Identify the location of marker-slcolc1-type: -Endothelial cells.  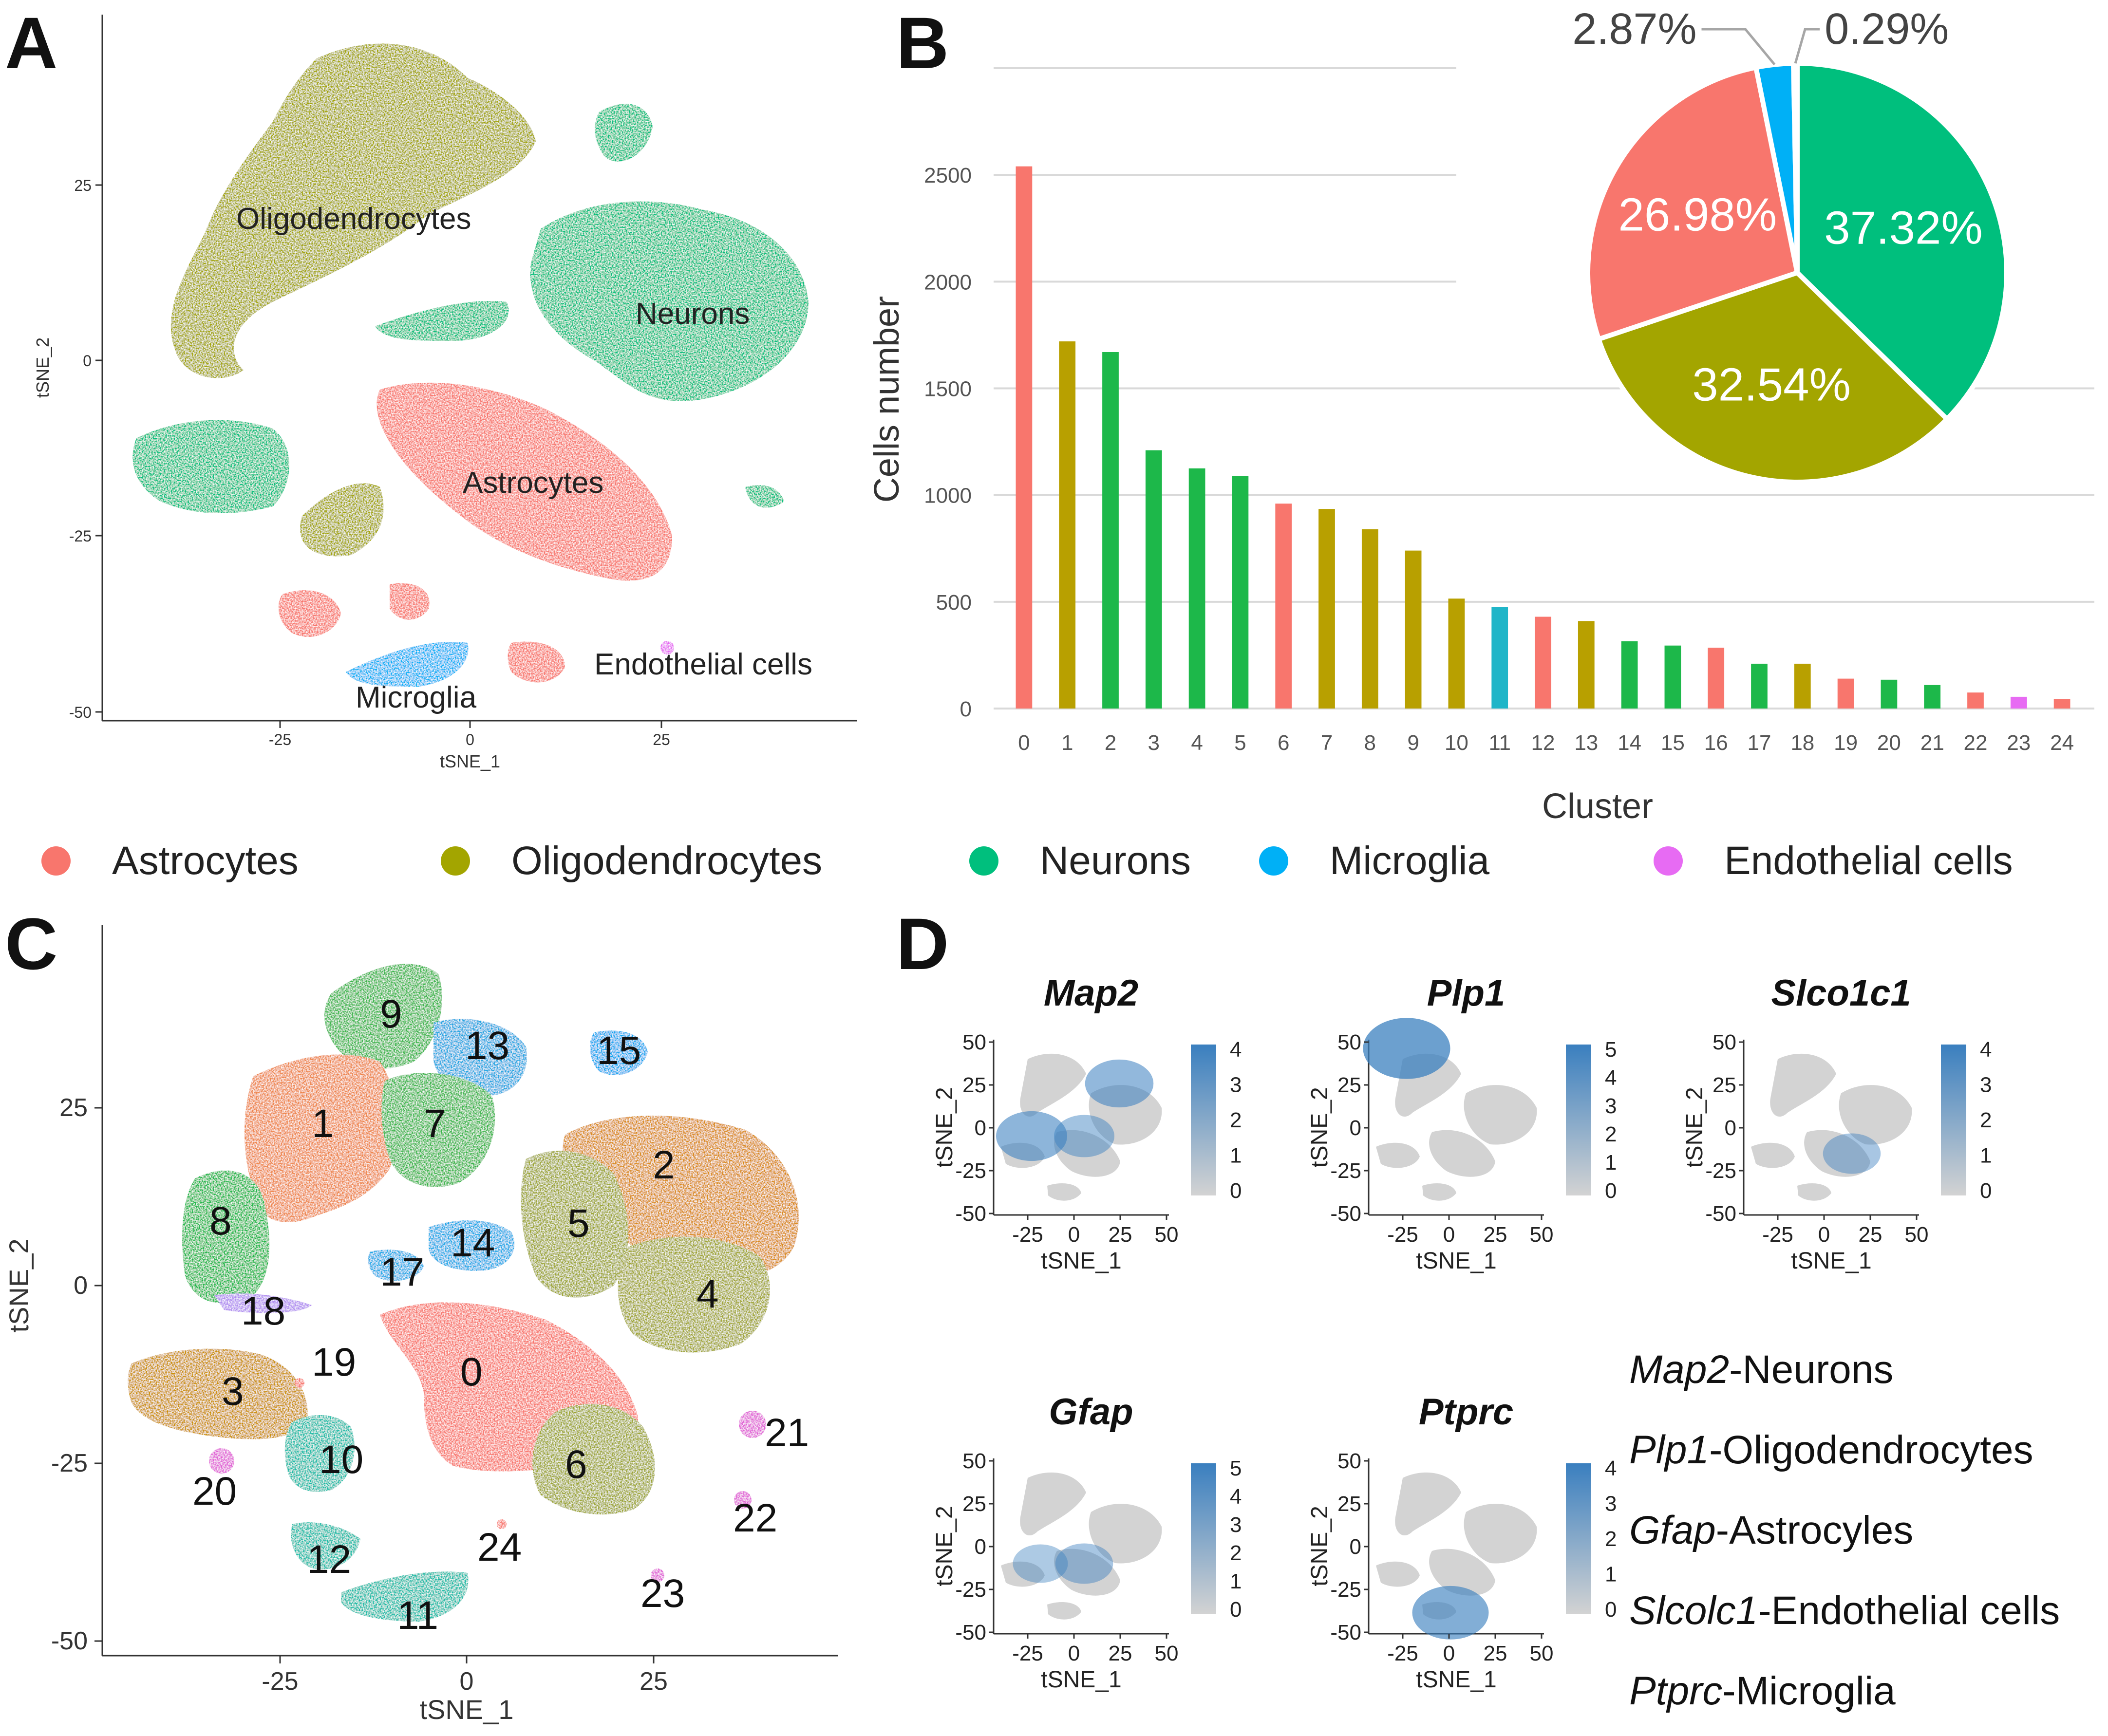
(1909, 1610).